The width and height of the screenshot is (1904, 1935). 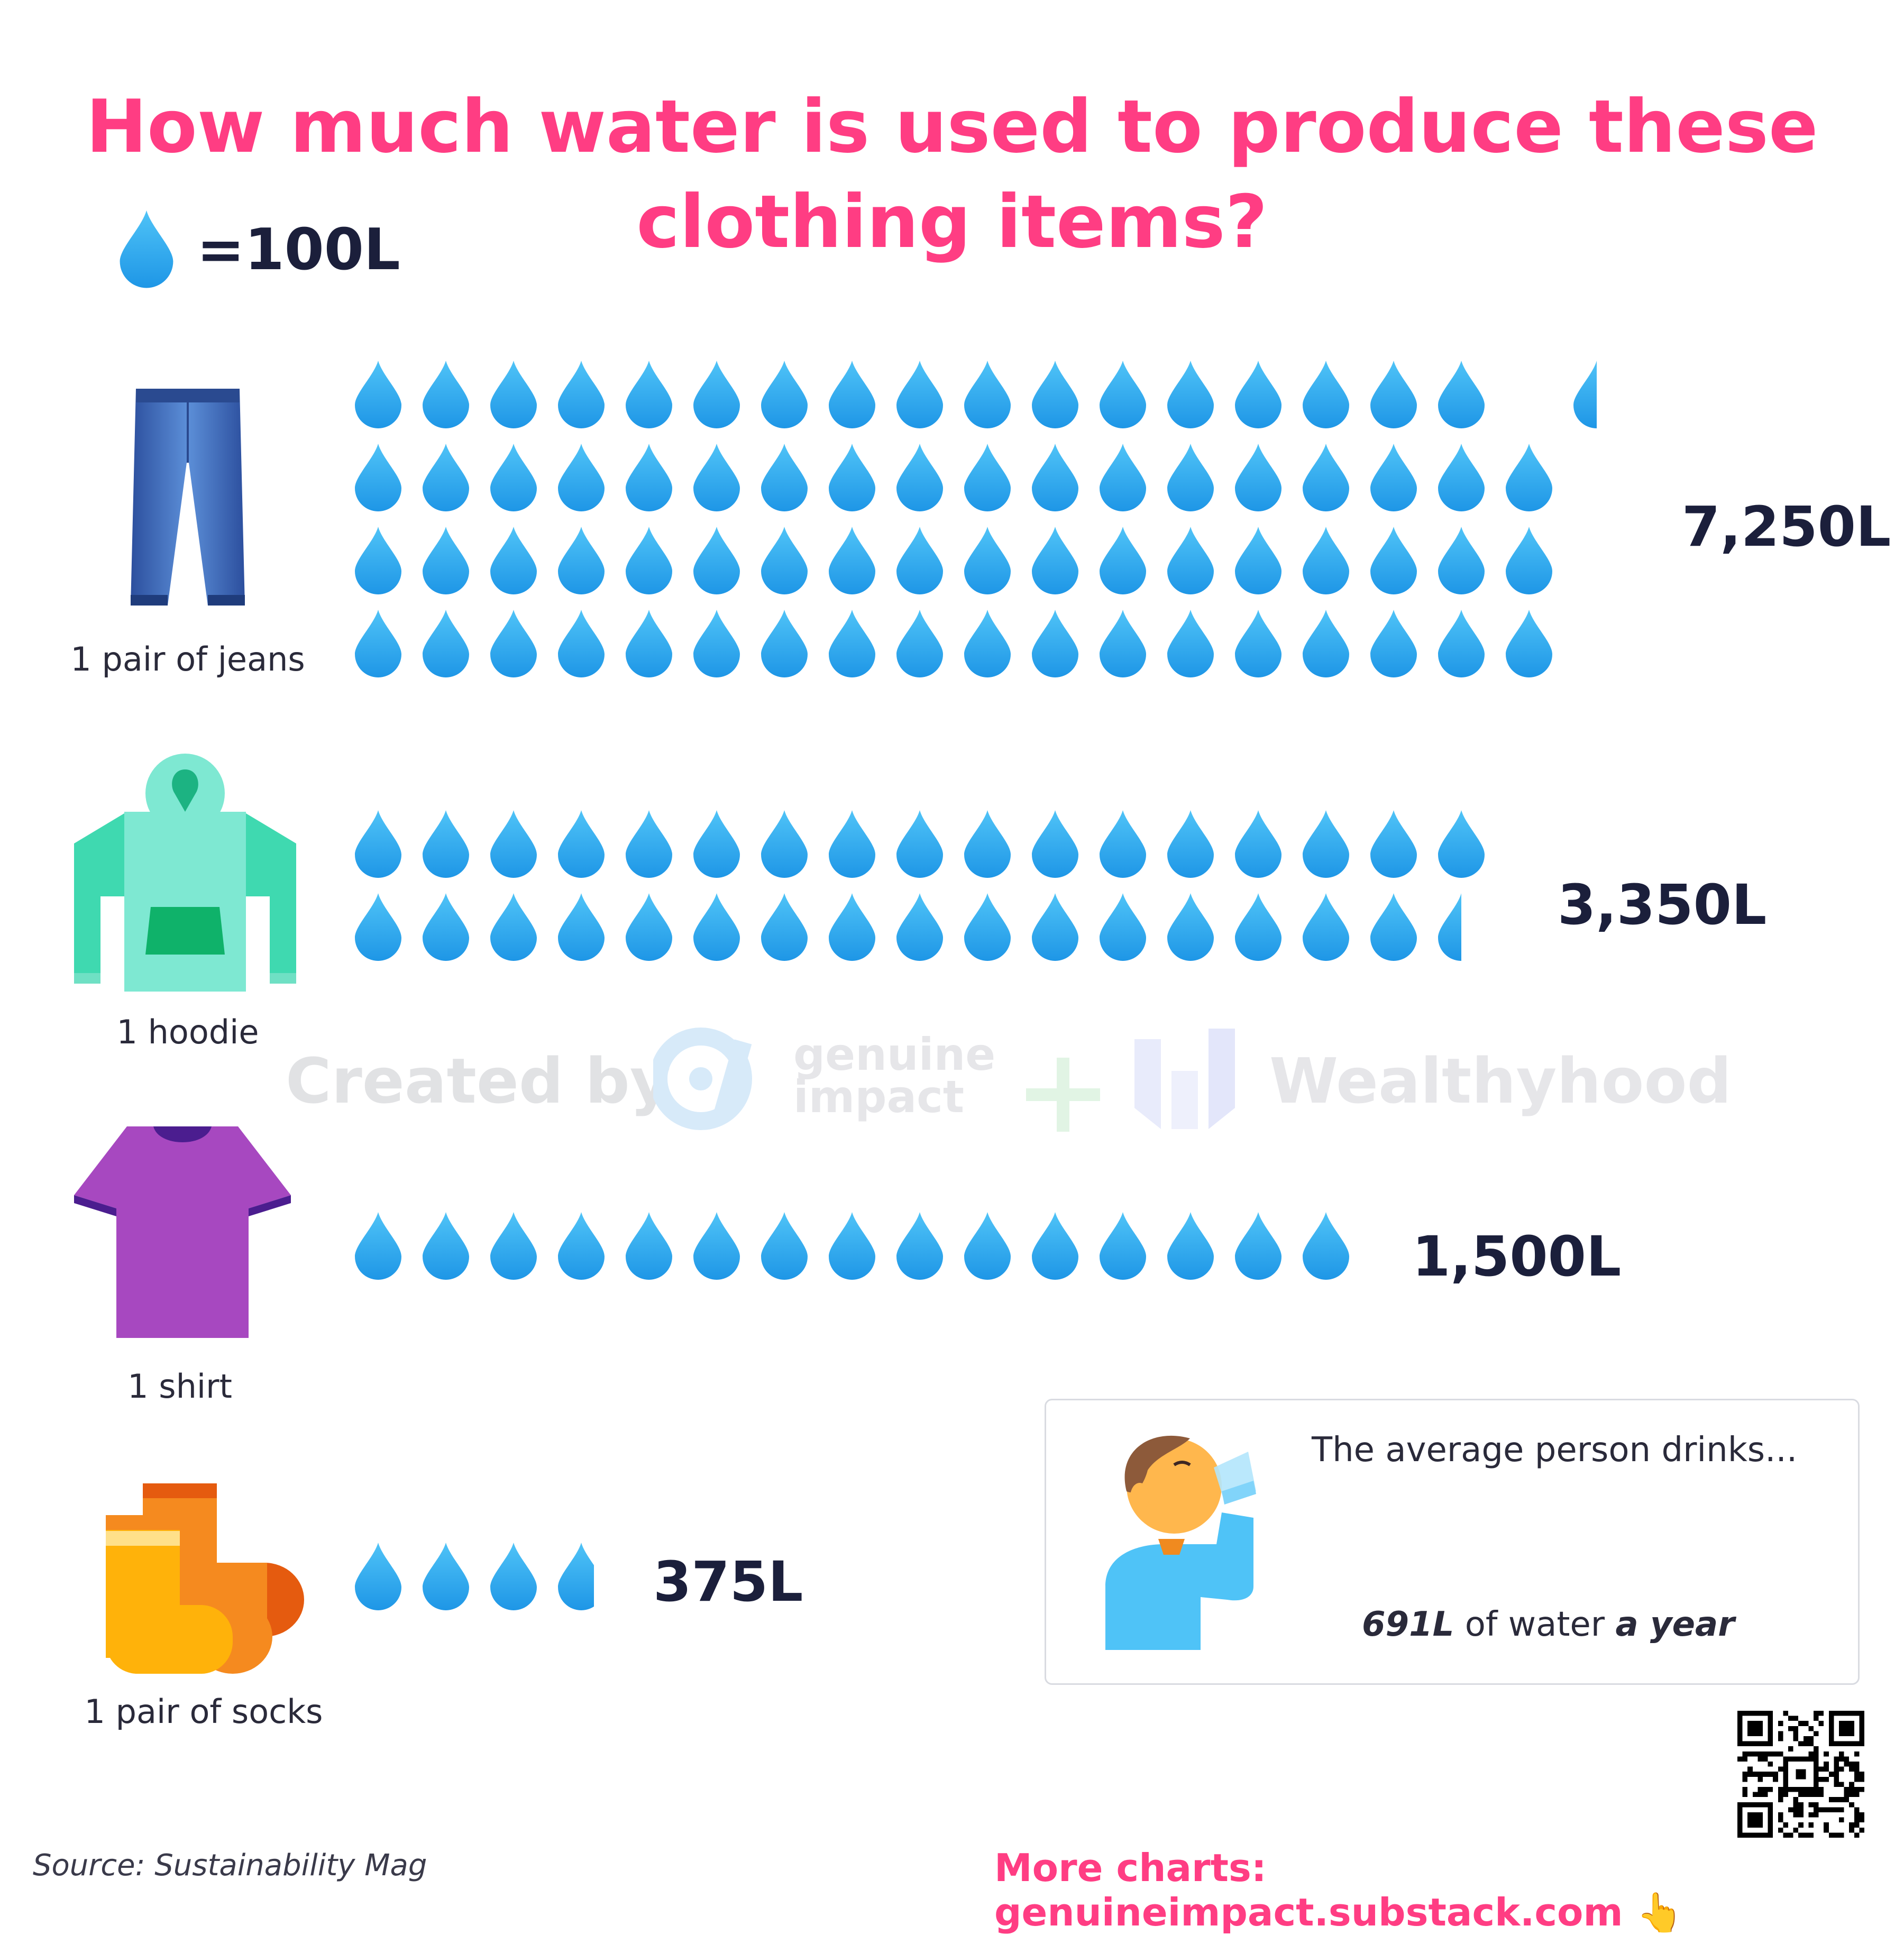 I want to click on water-drop-hoodie-partial, so click(x=1449, y=927).